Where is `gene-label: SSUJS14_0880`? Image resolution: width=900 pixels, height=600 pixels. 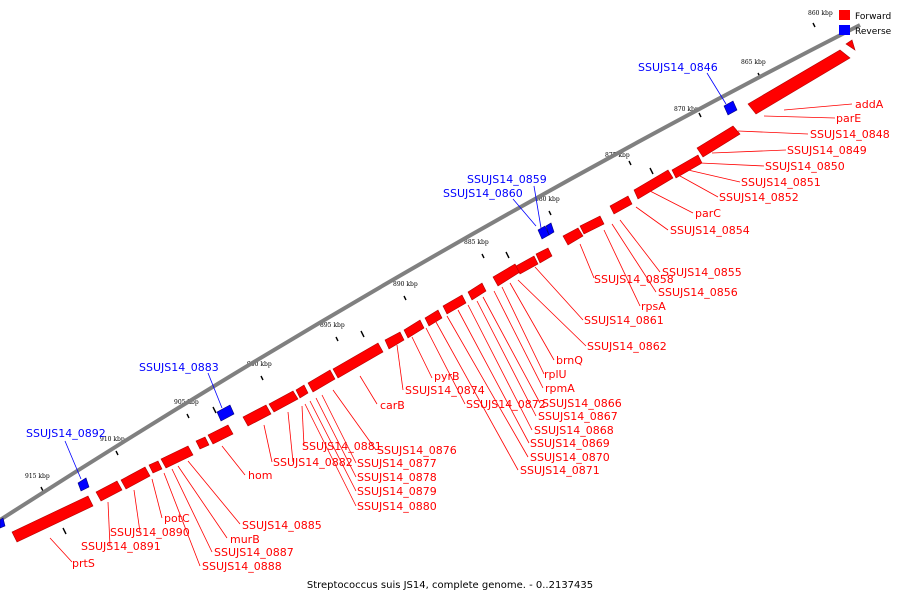 gene-label: SSUJS14_0880 is located at coordinates (397, 506).